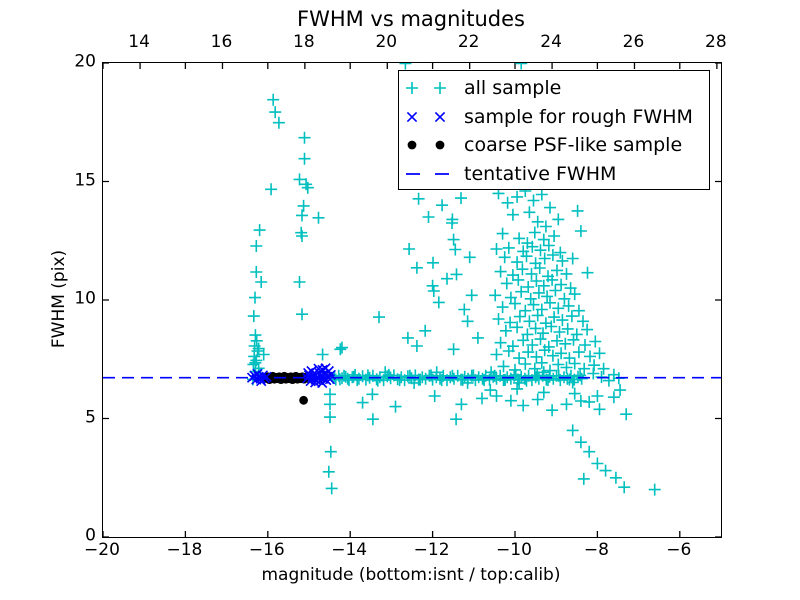 This screenshot has height=600, width=800. What do you see at coordinates (184, 550) in the screenshot?
I see `x-tick-label: −18` at bounding box center [184, 550].